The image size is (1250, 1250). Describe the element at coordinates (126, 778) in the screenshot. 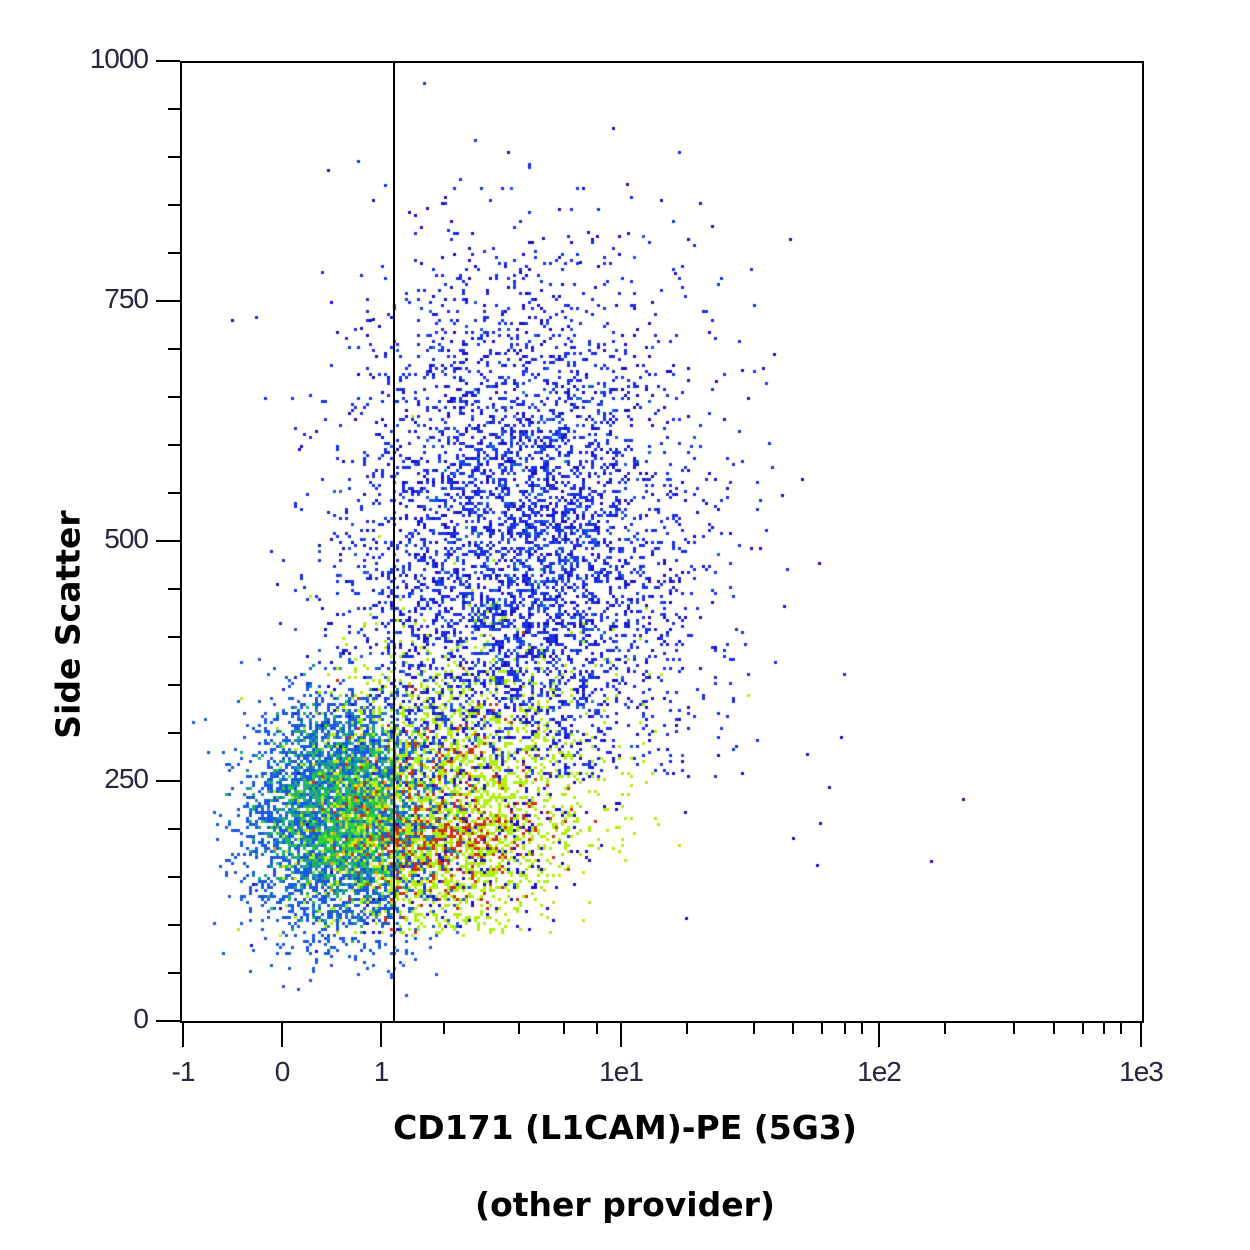

I see `y-tick-label: 250` at that location.